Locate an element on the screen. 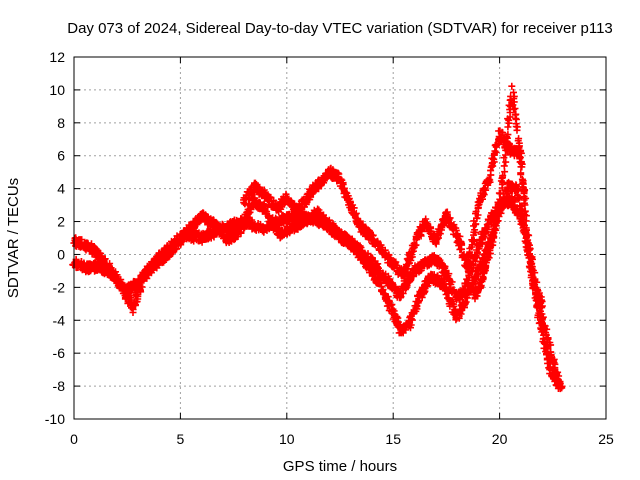 The image size is (640, 480). y-tick-label: 8 is located at coordinates (61, 123).